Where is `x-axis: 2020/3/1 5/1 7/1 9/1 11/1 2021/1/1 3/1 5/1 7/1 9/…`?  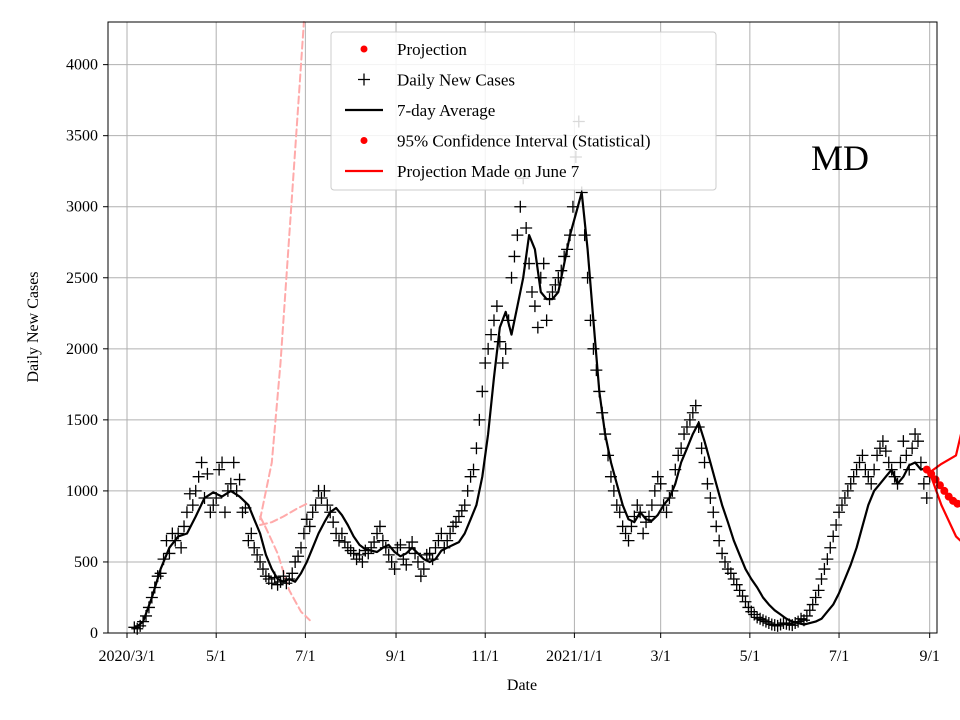 x-axis: 2020/3/1 5/1 7/1 9/1 11/1 2021/1/1 3/1 5/1 7/1 9/… is located at coordinates (519, 649).